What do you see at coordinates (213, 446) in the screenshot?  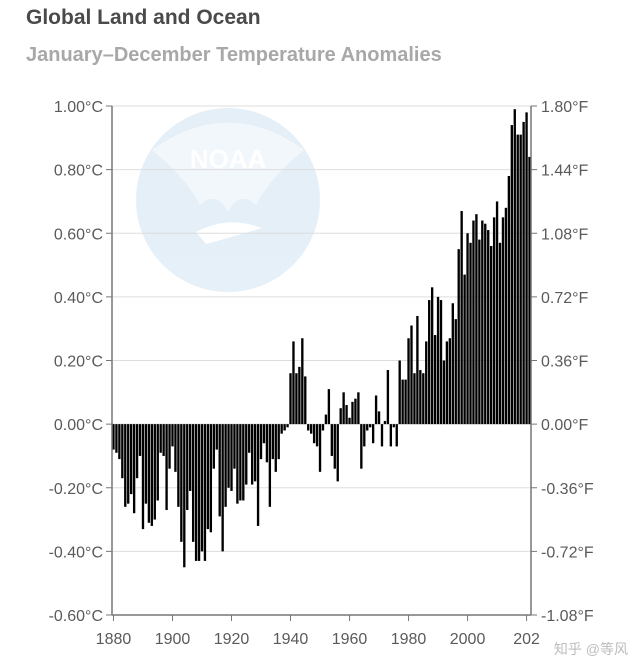 I see `bar-1914` at bounding box center [213, 446].